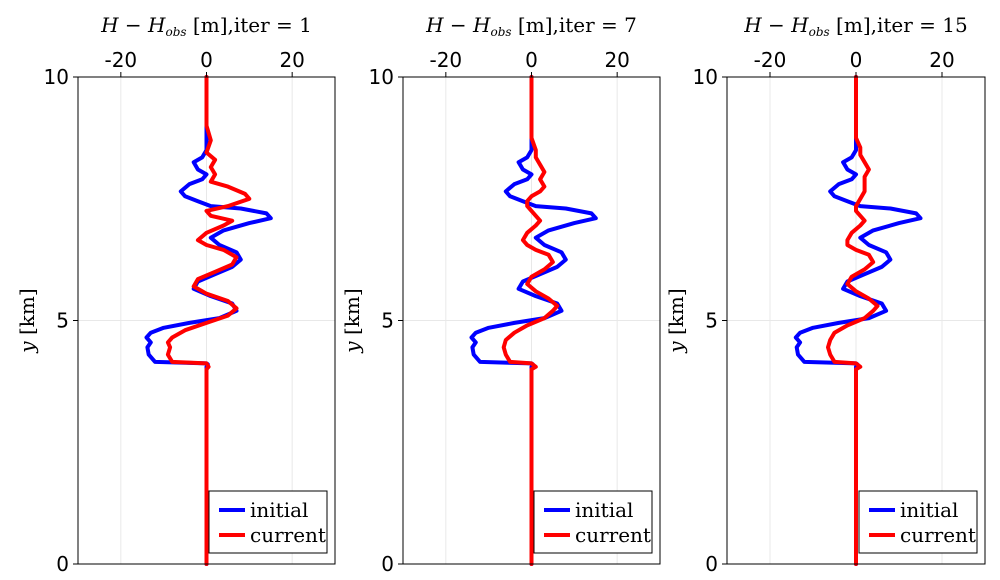 The image size is (1000, 580). I want to click on chart-title: H − Hobs [m],iter = 15, so click(855, 26).